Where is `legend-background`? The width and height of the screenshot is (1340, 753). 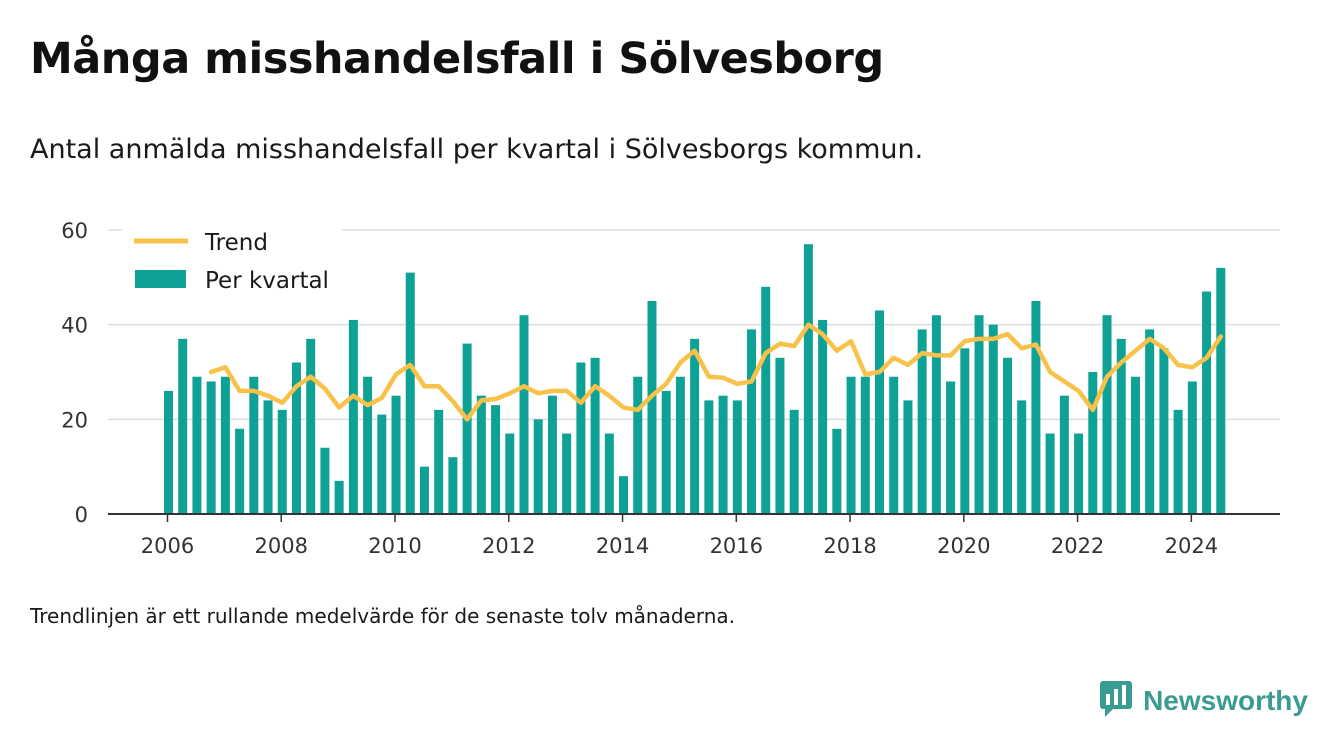 legend-background is located at coordinates (232, 263).